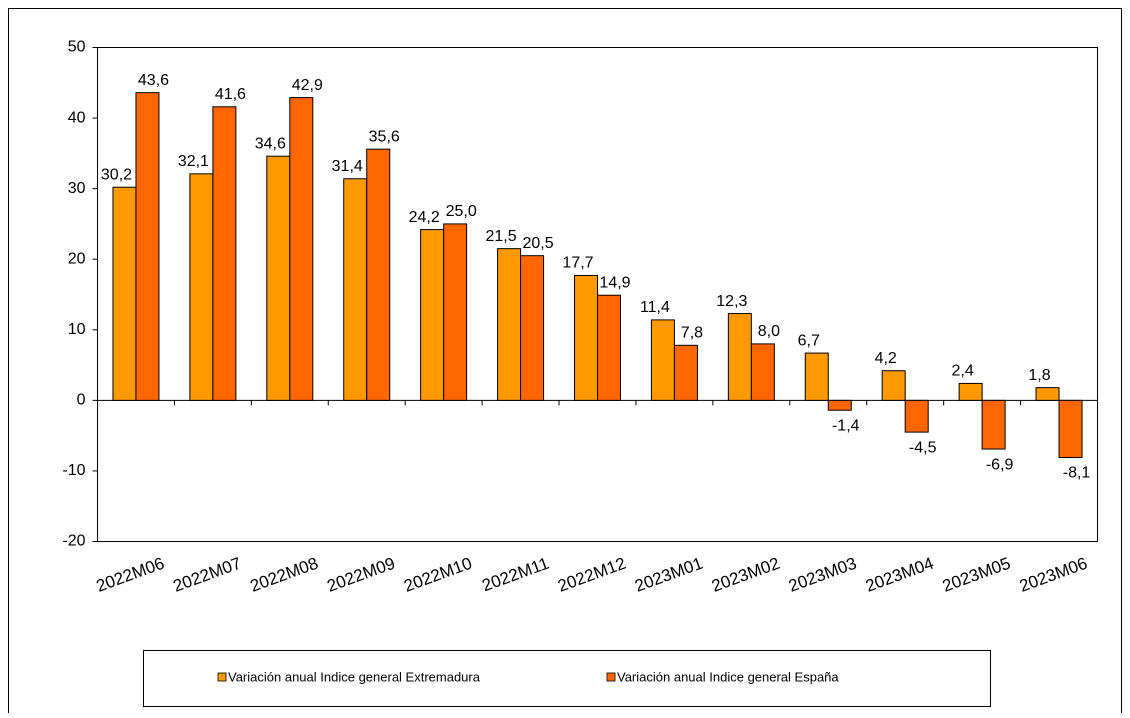 This screenshot has height=718, width=1130. Describe the element at coordinates (501, 236) in the screenshot. I see `value-label: 21,5` at that location.